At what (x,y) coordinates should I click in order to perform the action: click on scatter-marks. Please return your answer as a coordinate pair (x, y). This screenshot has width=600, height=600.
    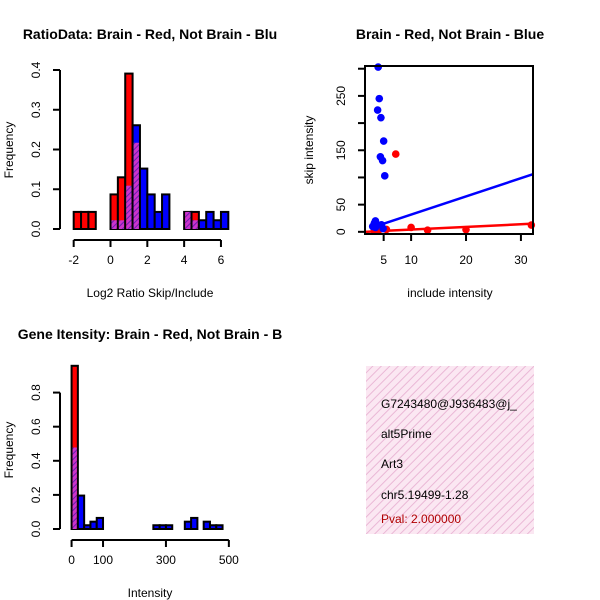
    Looking at the image, I should click on (450, 149).